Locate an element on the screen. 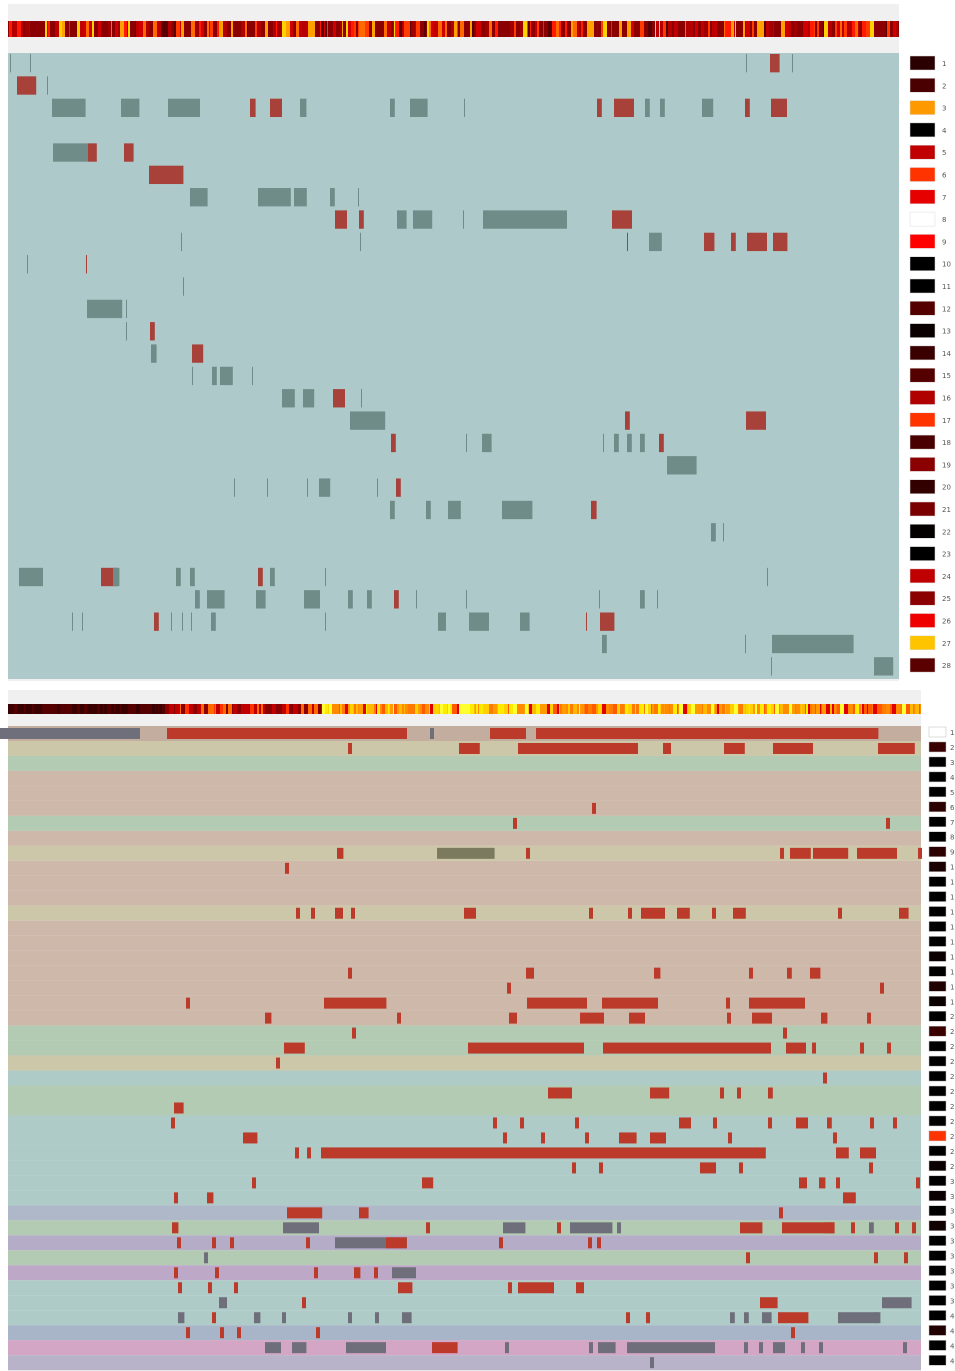 The image size is (955, 1371). top-legend-label: 21 is located at coordinates (946, 510).